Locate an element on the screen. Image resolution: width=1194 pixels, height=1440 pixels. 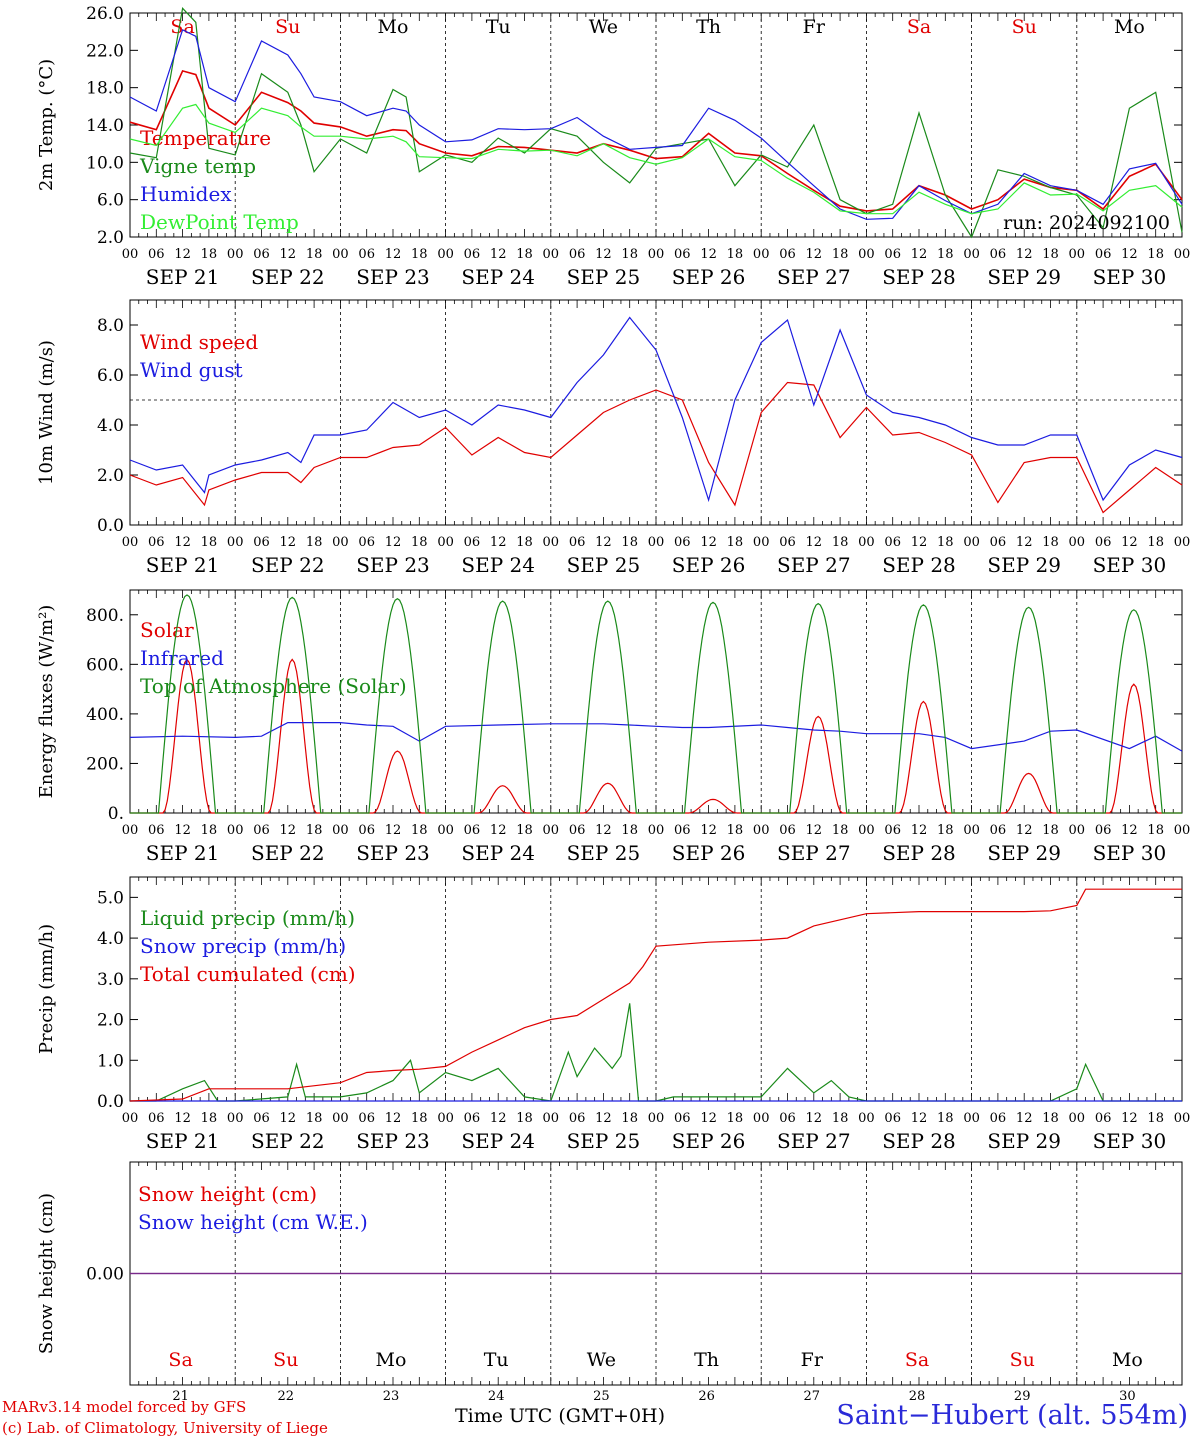
run-annotation: run: 2024092100 is located at coordinates (1086, 223).